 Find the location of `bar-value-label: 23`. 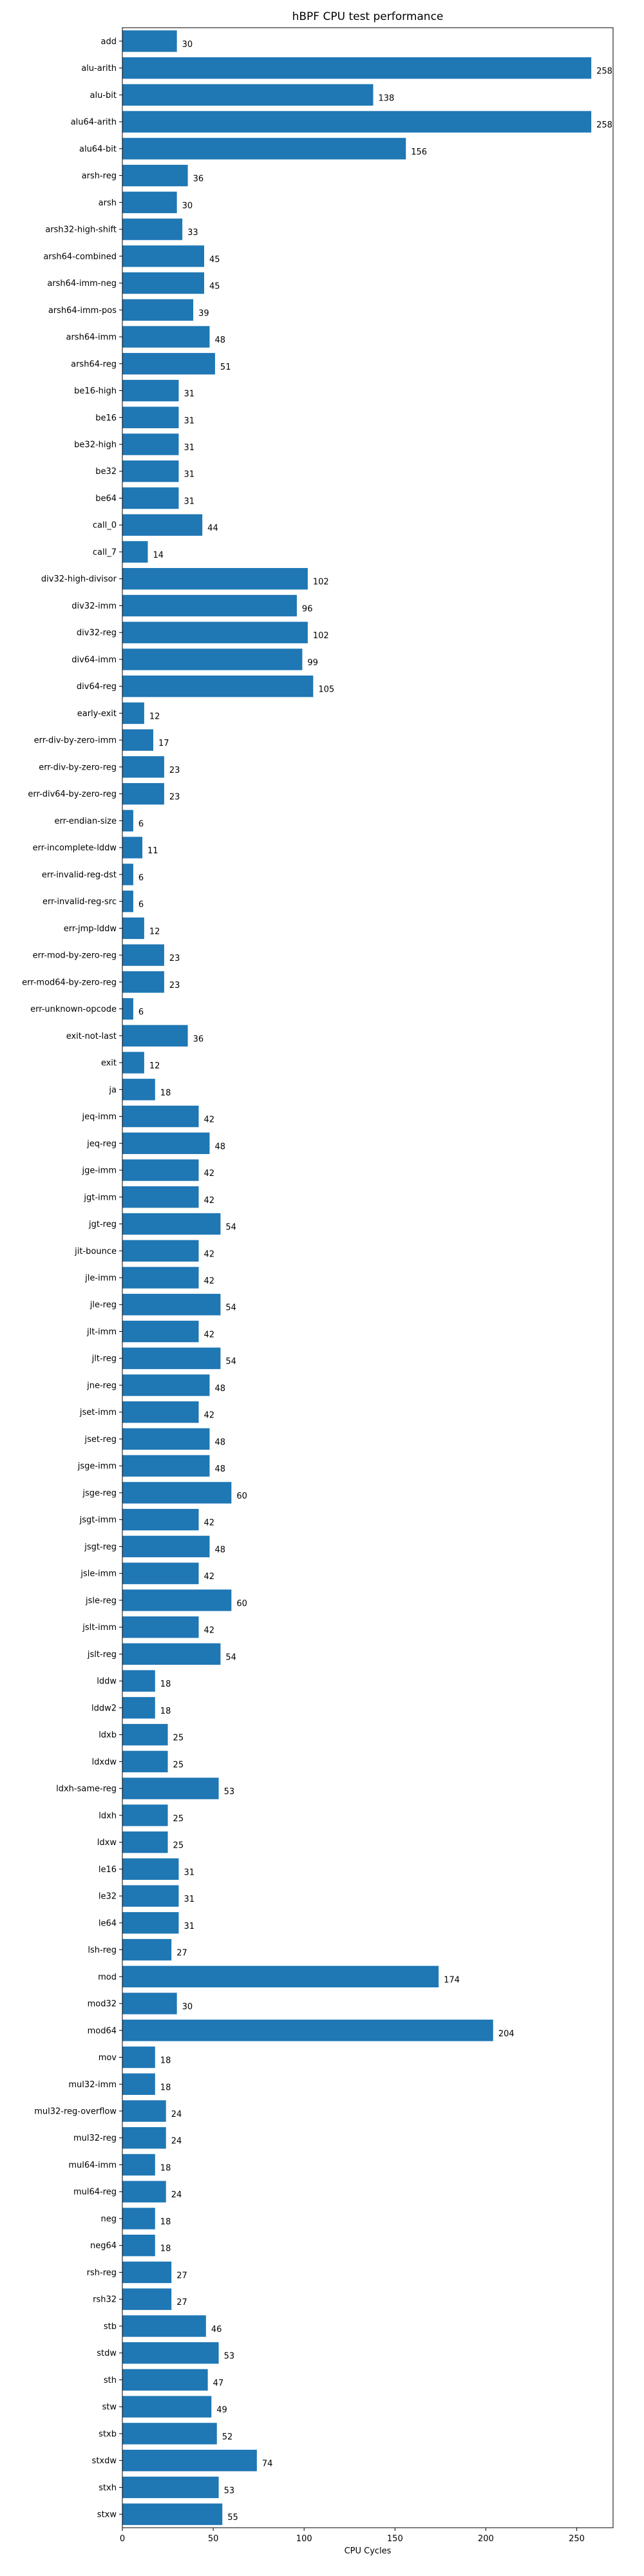

bar-value-label: 23 is located at coordinates (175, 958).